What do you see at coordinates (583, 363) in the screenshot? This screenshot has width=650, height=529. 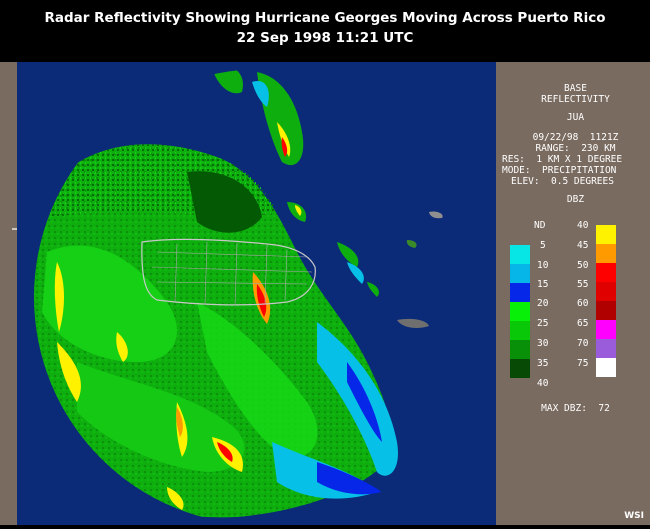 I see `legend-label: 75` at bounding box center [583, 363].